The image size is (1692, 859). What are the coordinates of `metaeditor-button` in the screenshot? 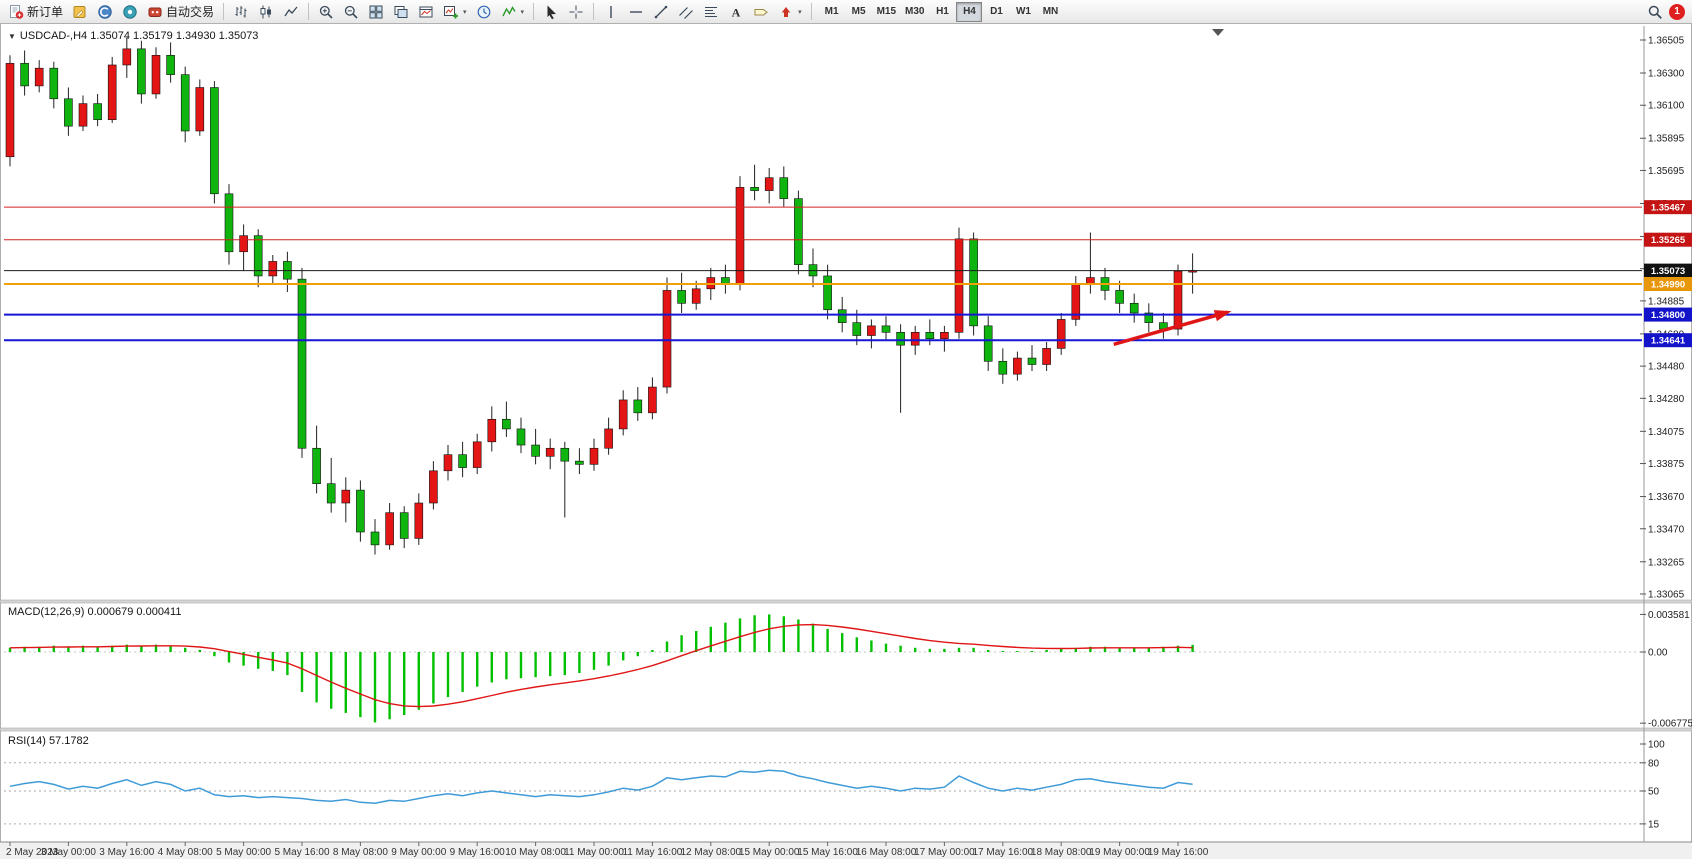 It's located at (80, 11).